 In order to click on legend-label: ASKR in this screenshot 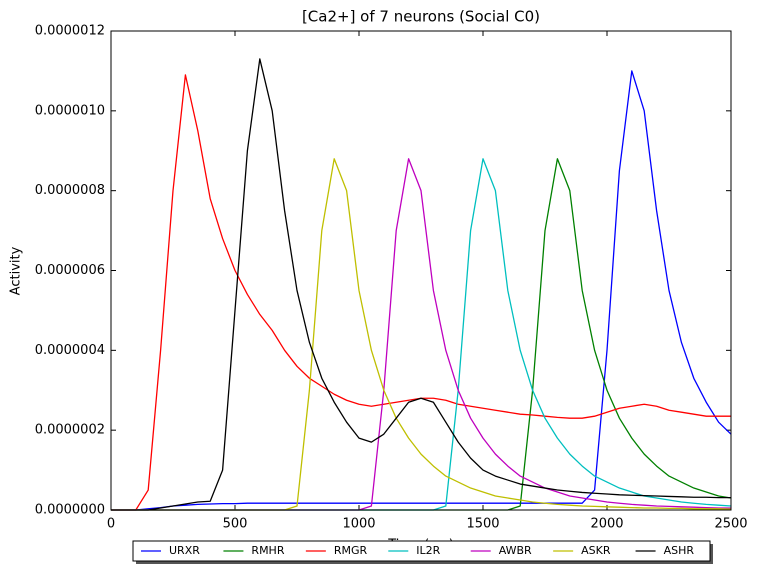, I will do `click(596, 550)`.